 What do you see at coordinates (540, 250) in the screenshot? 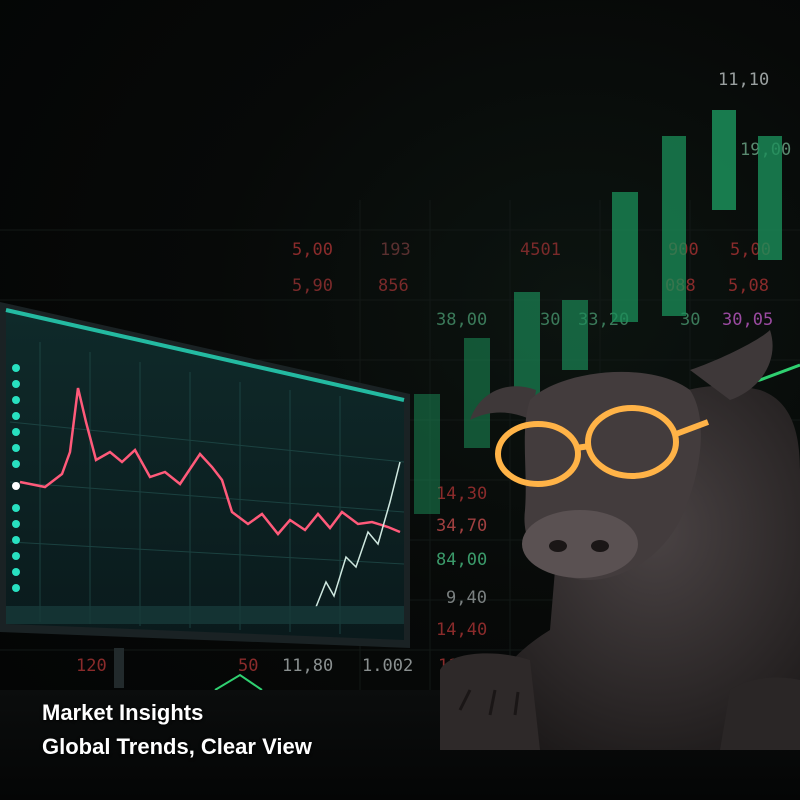
I see `bg-number: 4501` at bounding box center [540, 250].